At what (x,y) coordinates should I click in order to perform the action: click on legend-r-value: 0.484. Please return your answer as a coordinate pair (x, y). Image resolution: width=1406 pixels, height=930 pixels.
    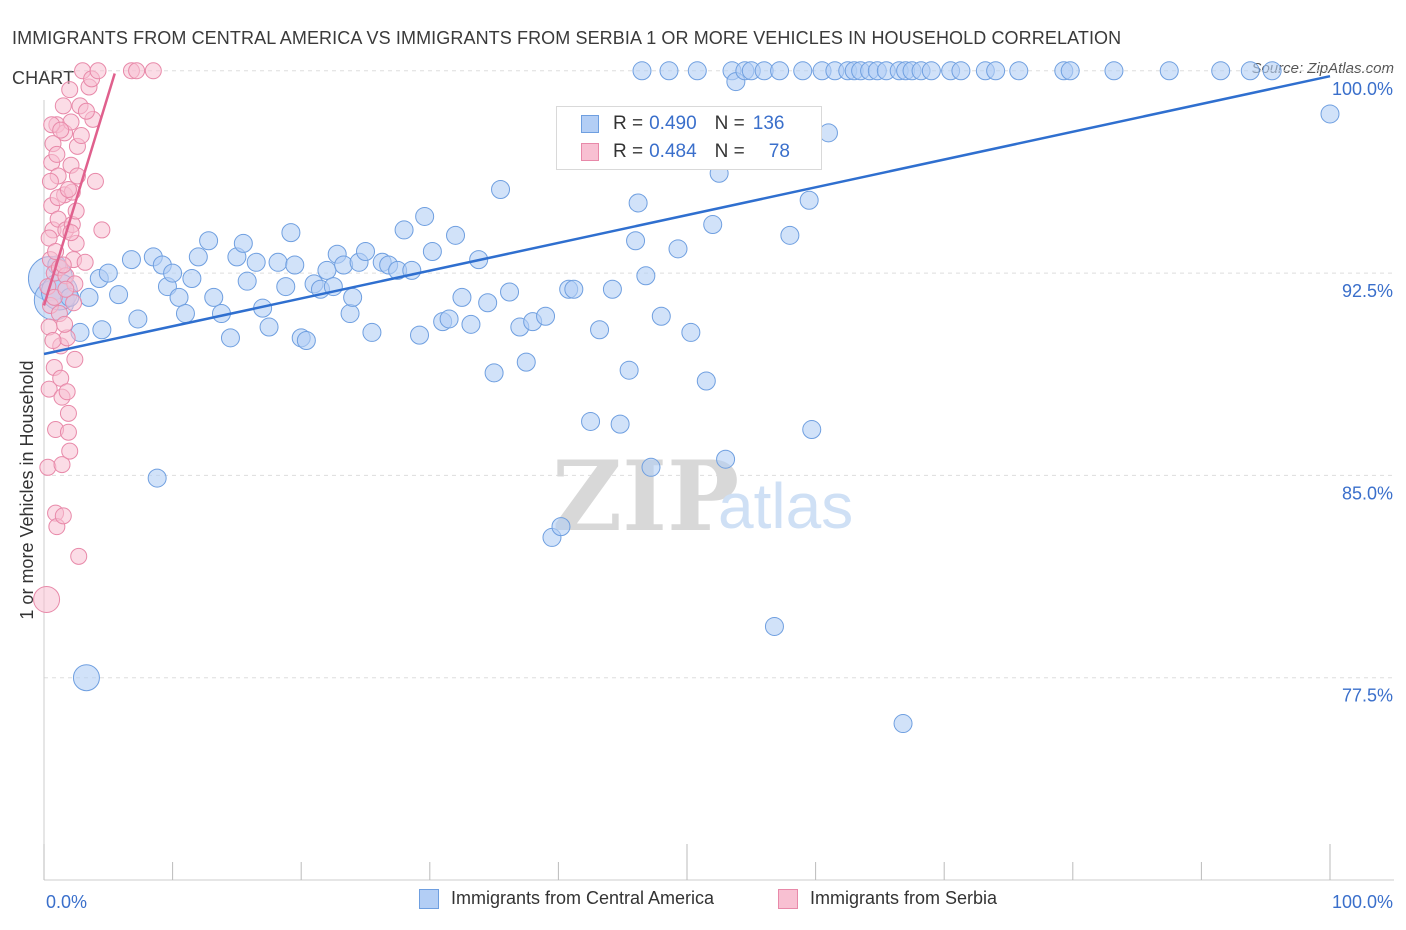
    Looking at the image, I should click on (673, 151).